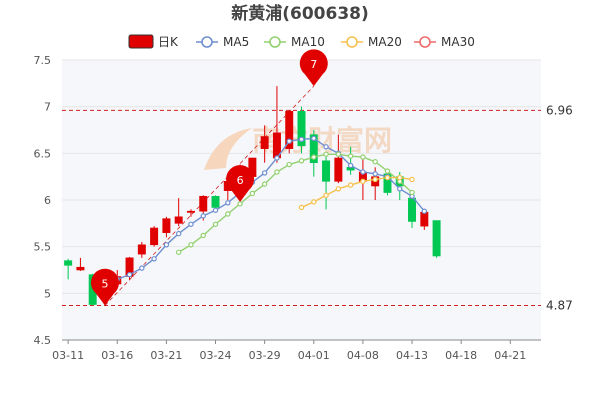  What do you see at coordinates (313, 64) in the screenshot?
I see `pin-label: 7` at bounding box center [313, 64].